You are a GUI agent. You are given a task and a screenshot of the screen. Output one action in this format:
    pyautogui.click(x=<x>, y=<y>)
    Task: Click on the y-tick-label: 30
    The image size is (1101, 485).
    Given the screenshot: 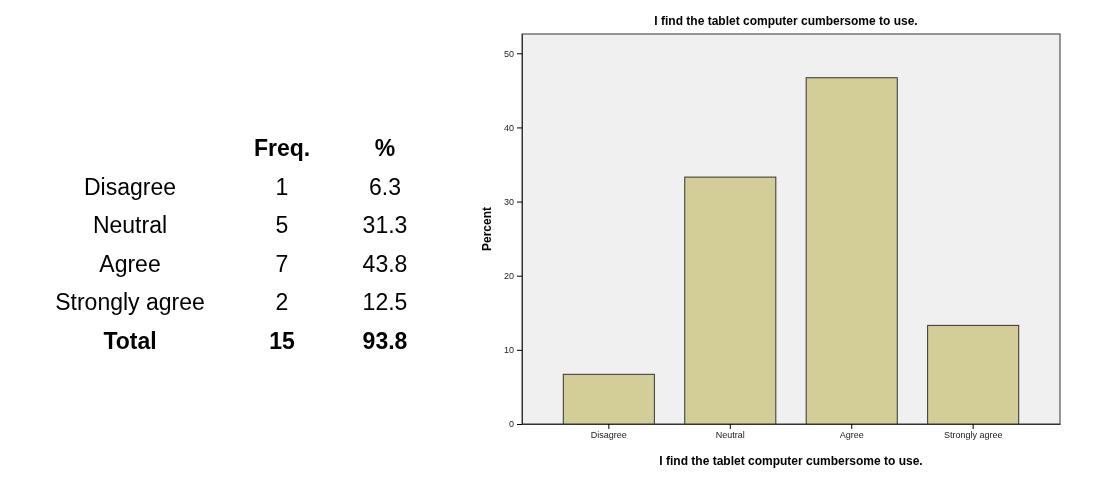 What is the action you would take?
    pyautogui.click(x=508, y=201)
    